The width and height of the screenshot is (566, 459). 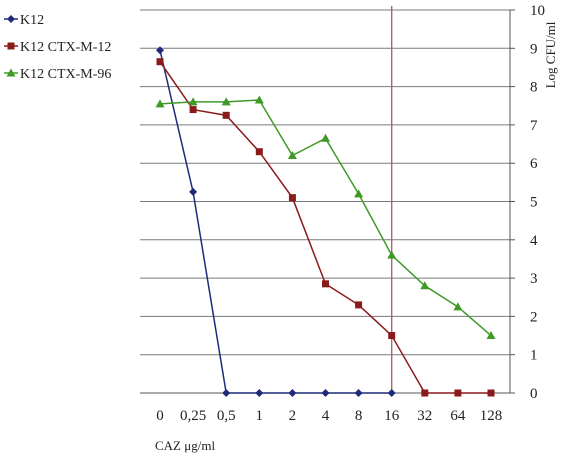 What do you see at coordinates (185, 445) in the screenshot?
I see `x-axis-label: CAZ μg/ml` at bounding box center [185, 445].